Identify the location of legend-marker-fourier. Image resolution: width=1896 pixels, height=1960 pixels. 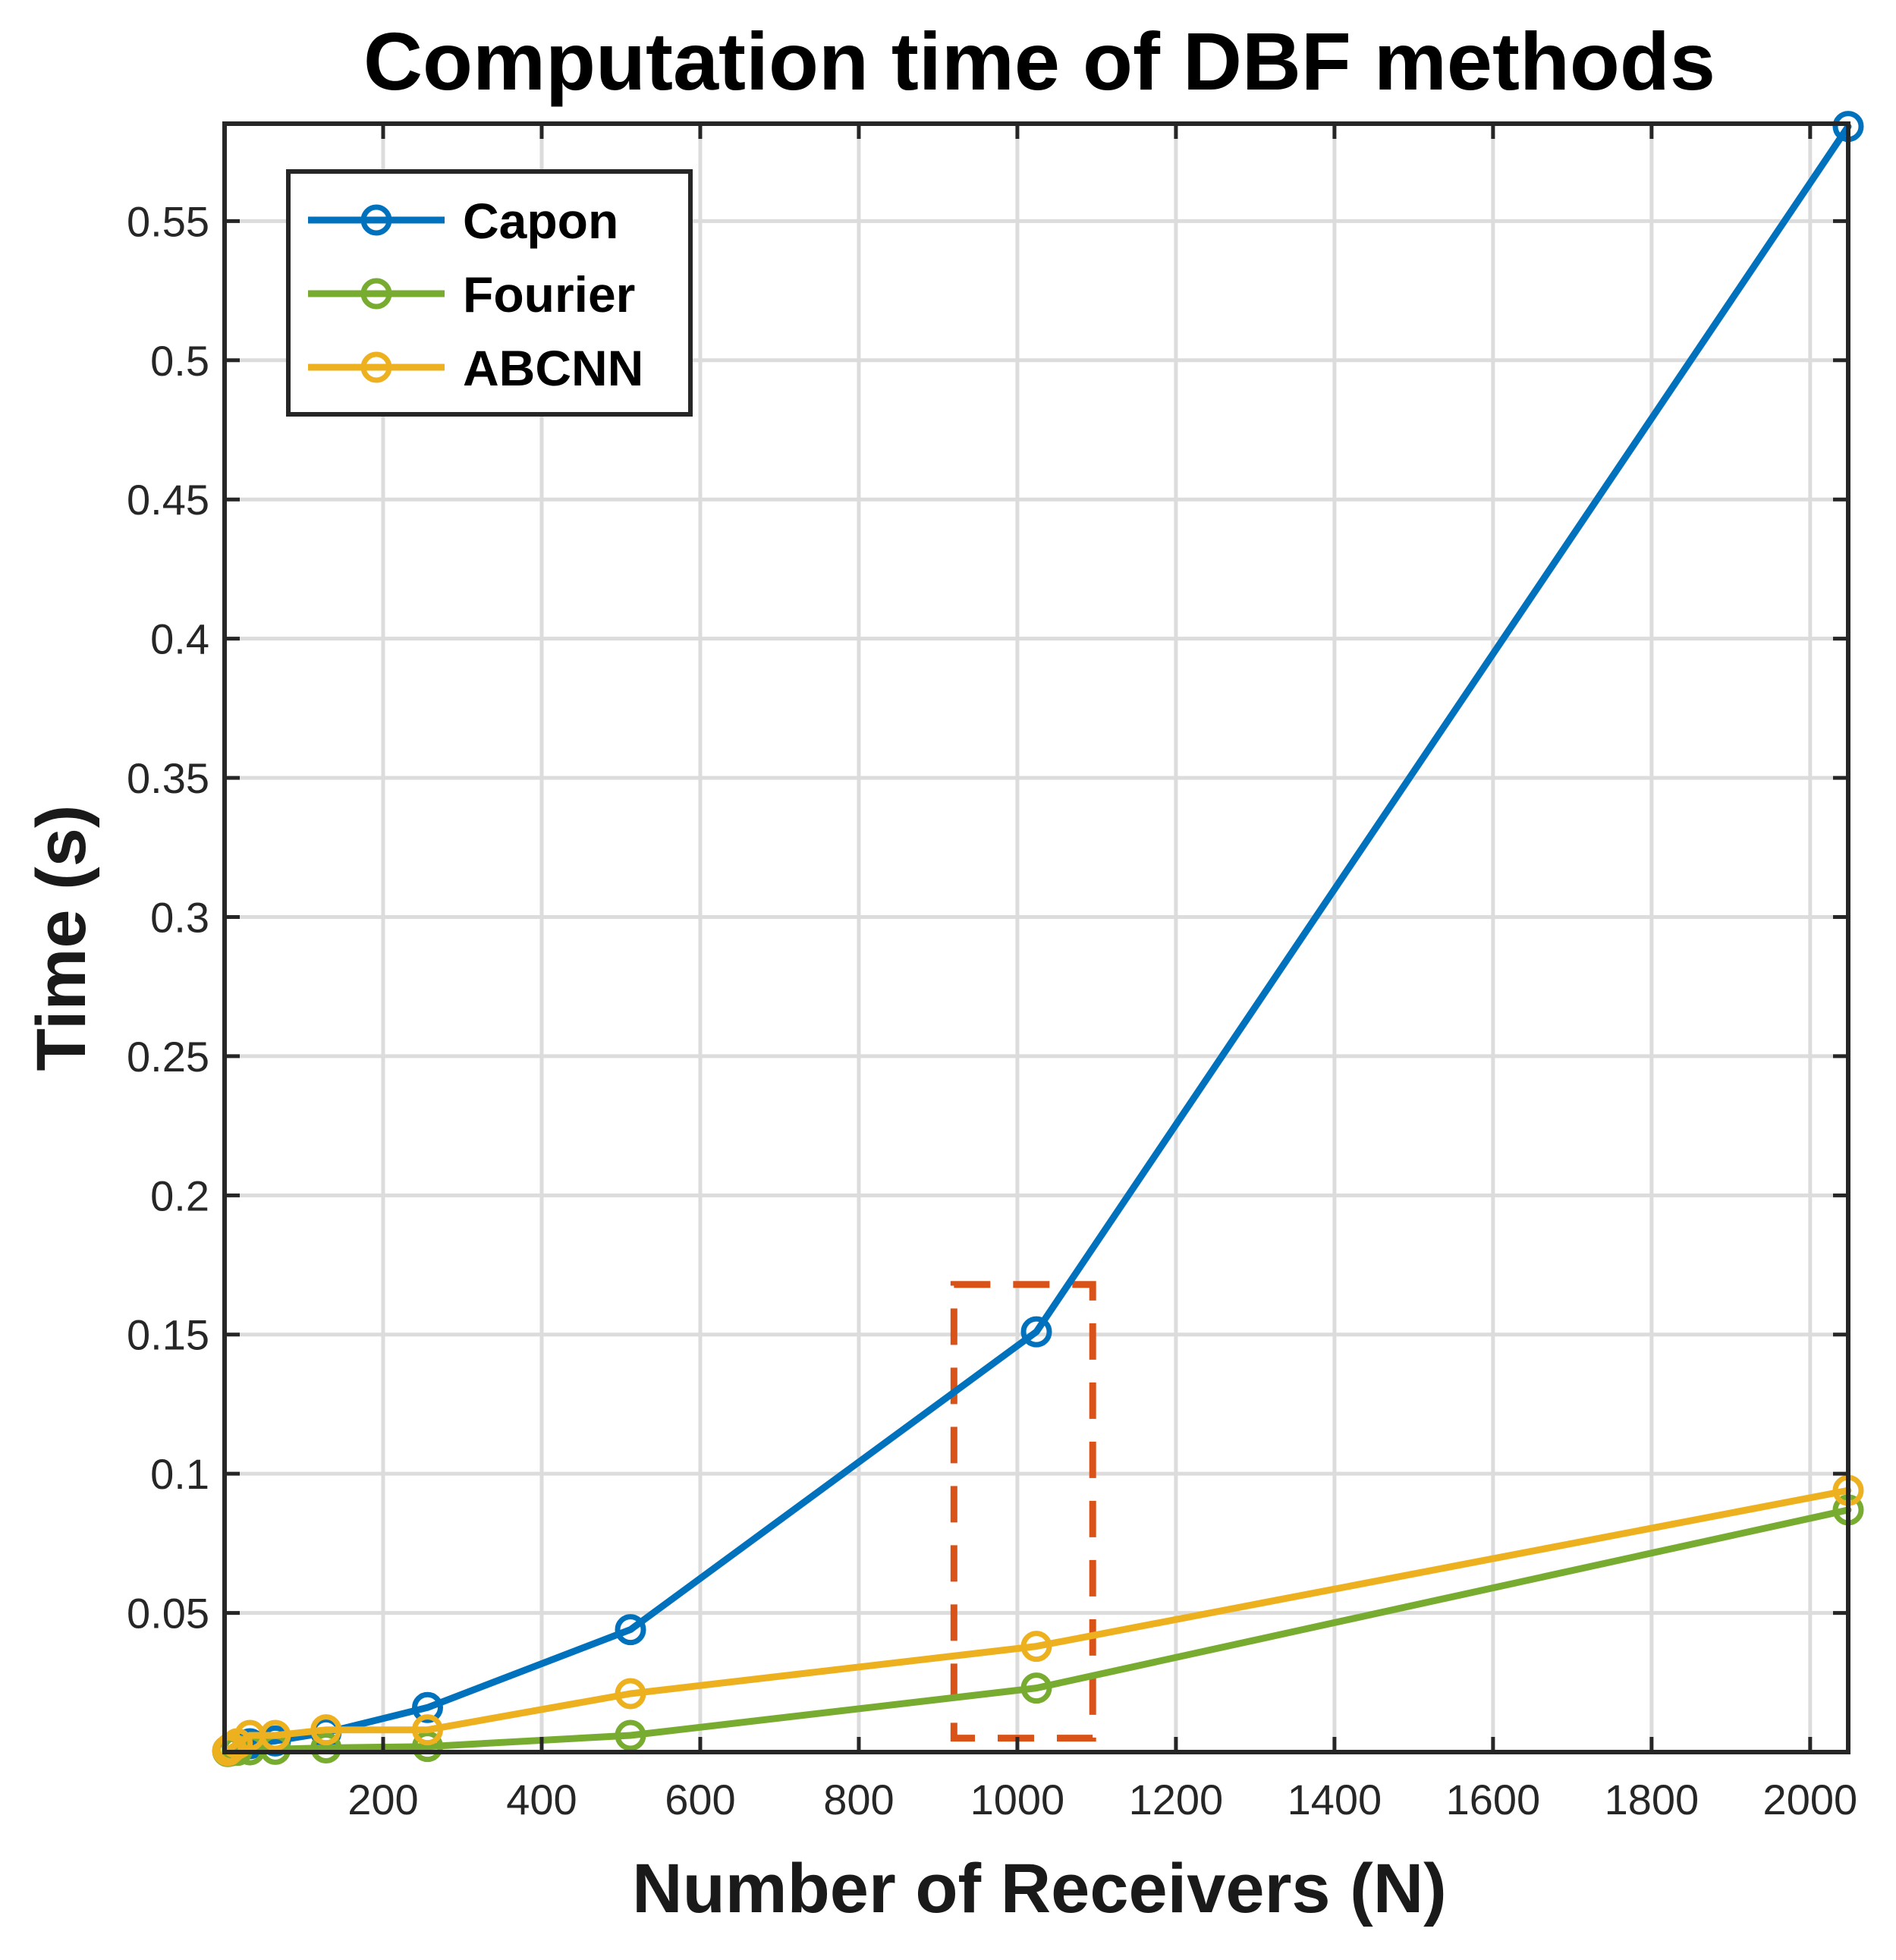
(376, 294).